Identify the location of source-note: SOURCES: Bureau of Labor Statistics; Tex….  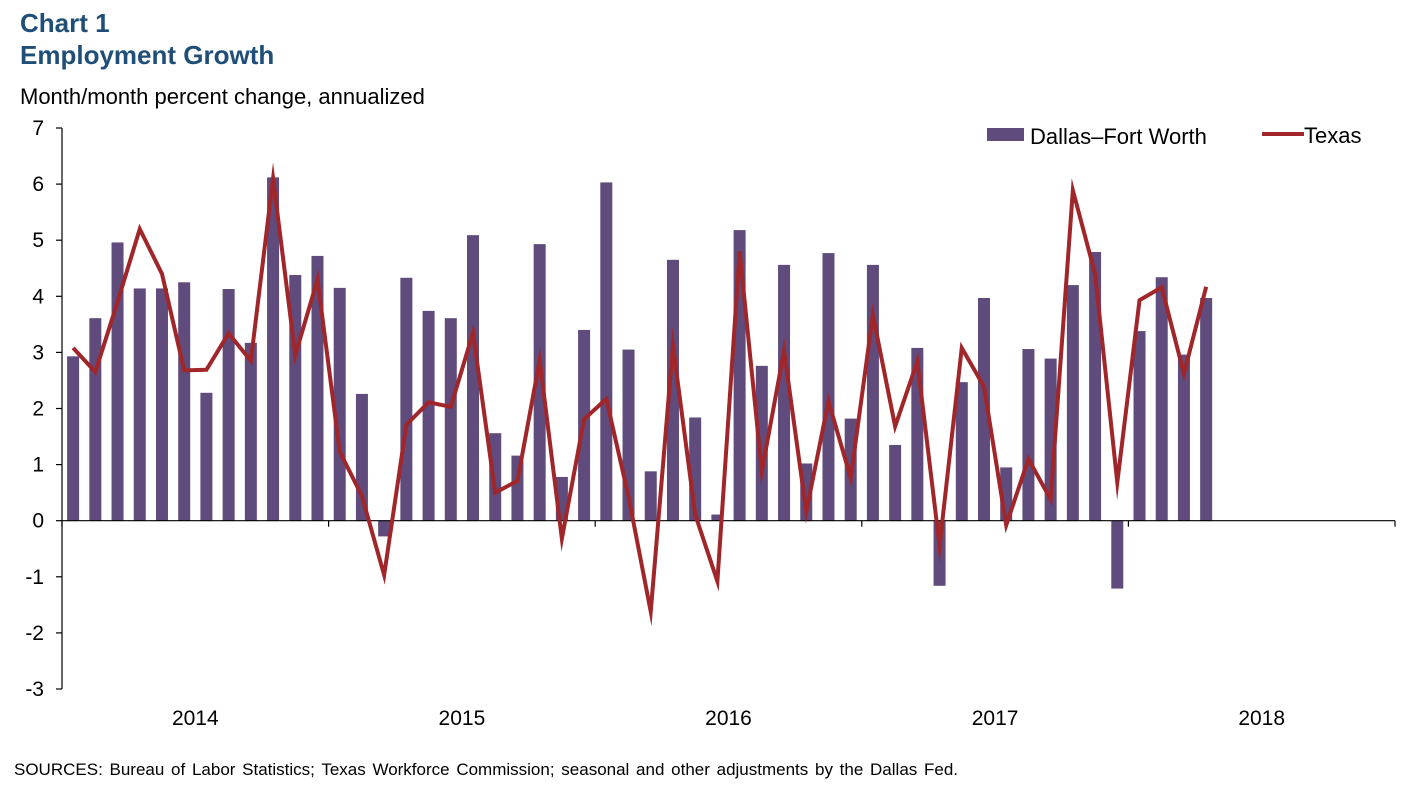
(486, 769).